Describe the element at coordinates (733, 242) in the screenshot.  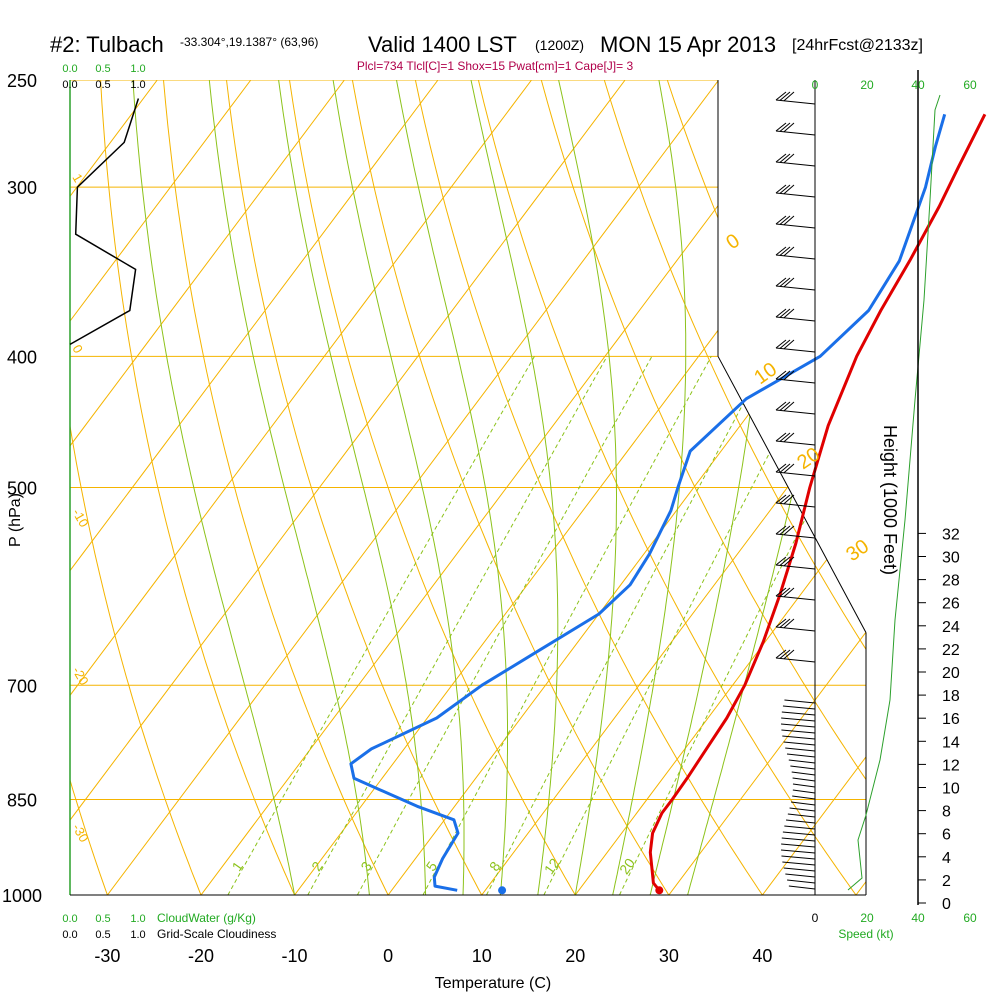
I see `isotherm-label: 0` at that location.